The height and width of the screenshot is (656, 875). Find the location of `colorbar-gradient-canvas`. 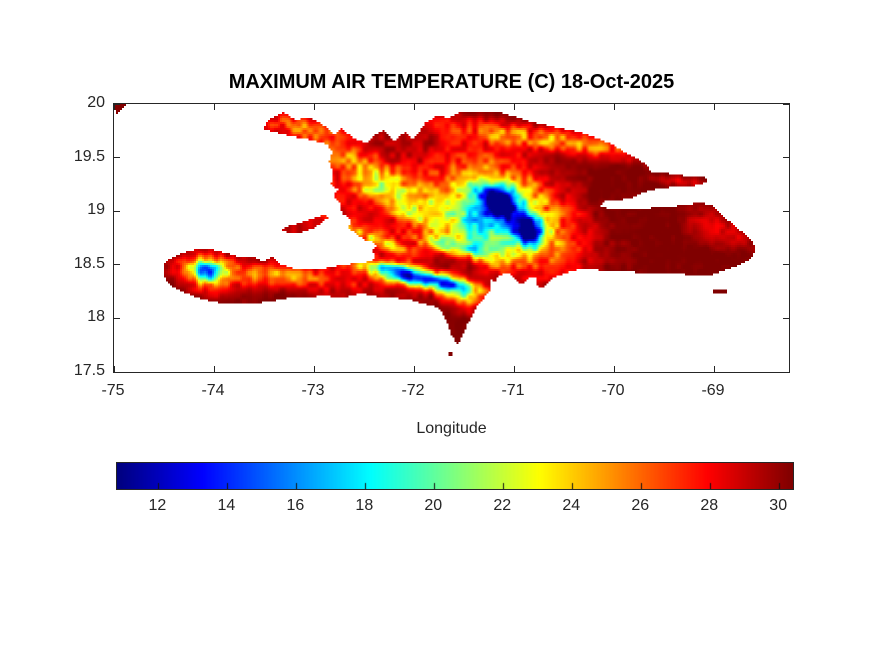

colorbar-gradient-canvas is located at coordinates (455, 476).